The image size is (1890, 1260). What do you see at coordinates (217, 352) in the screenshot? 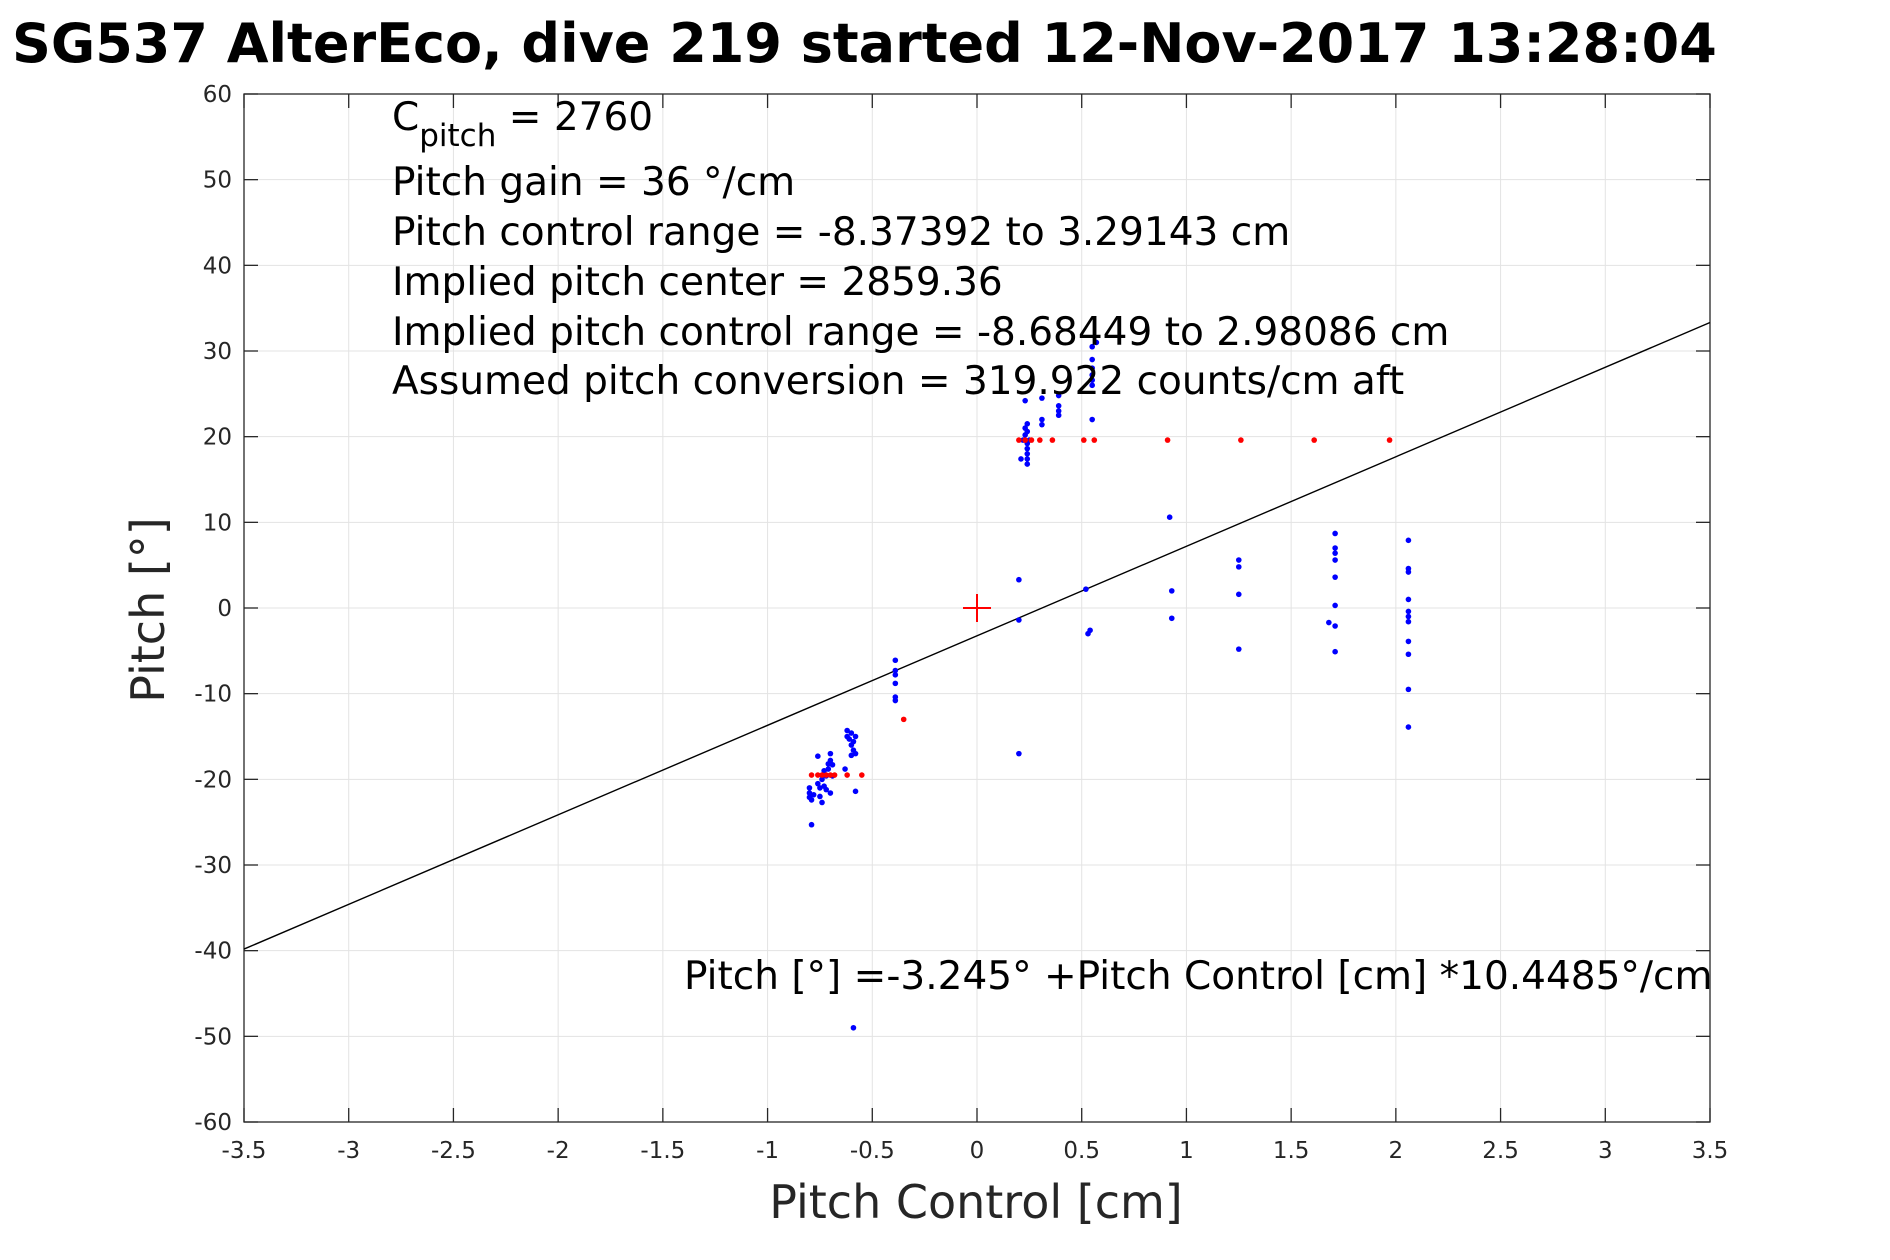
I see `y-tick-label: 30` at bounding box center [217, 352].